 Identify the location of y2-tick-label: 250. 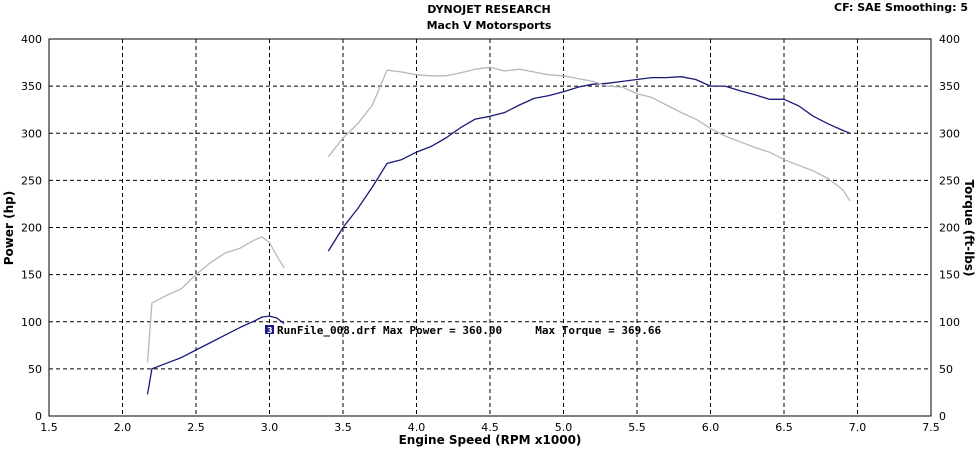
(949, 180).